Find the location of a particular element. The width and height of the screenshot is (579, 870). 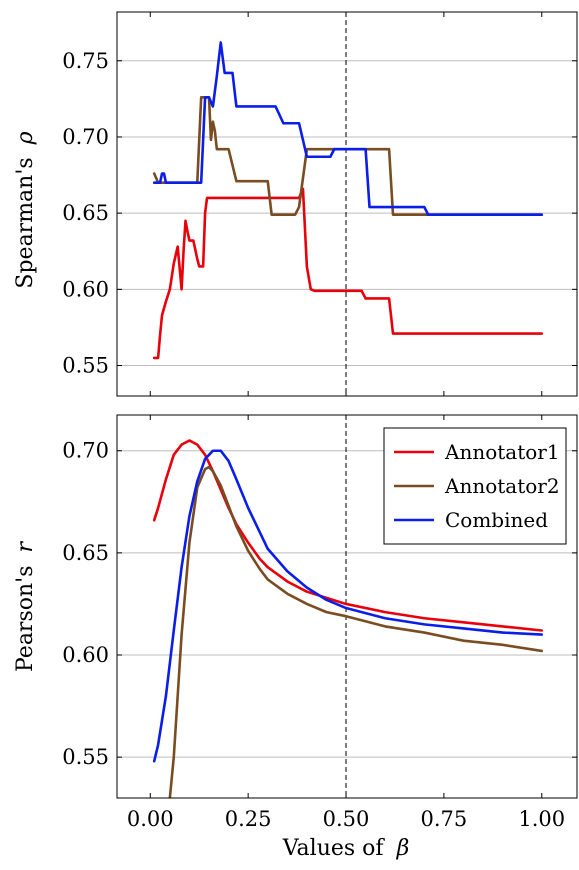

x-tick-label-4: 1.00 is located at coordinates (541, 819).